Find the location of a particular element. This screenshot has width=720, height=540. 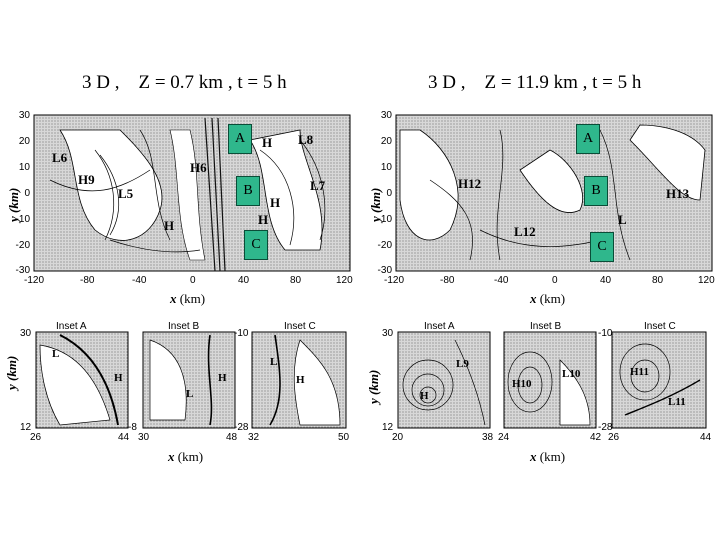

left-xtick: -80 is located at coordinates (87, 280).